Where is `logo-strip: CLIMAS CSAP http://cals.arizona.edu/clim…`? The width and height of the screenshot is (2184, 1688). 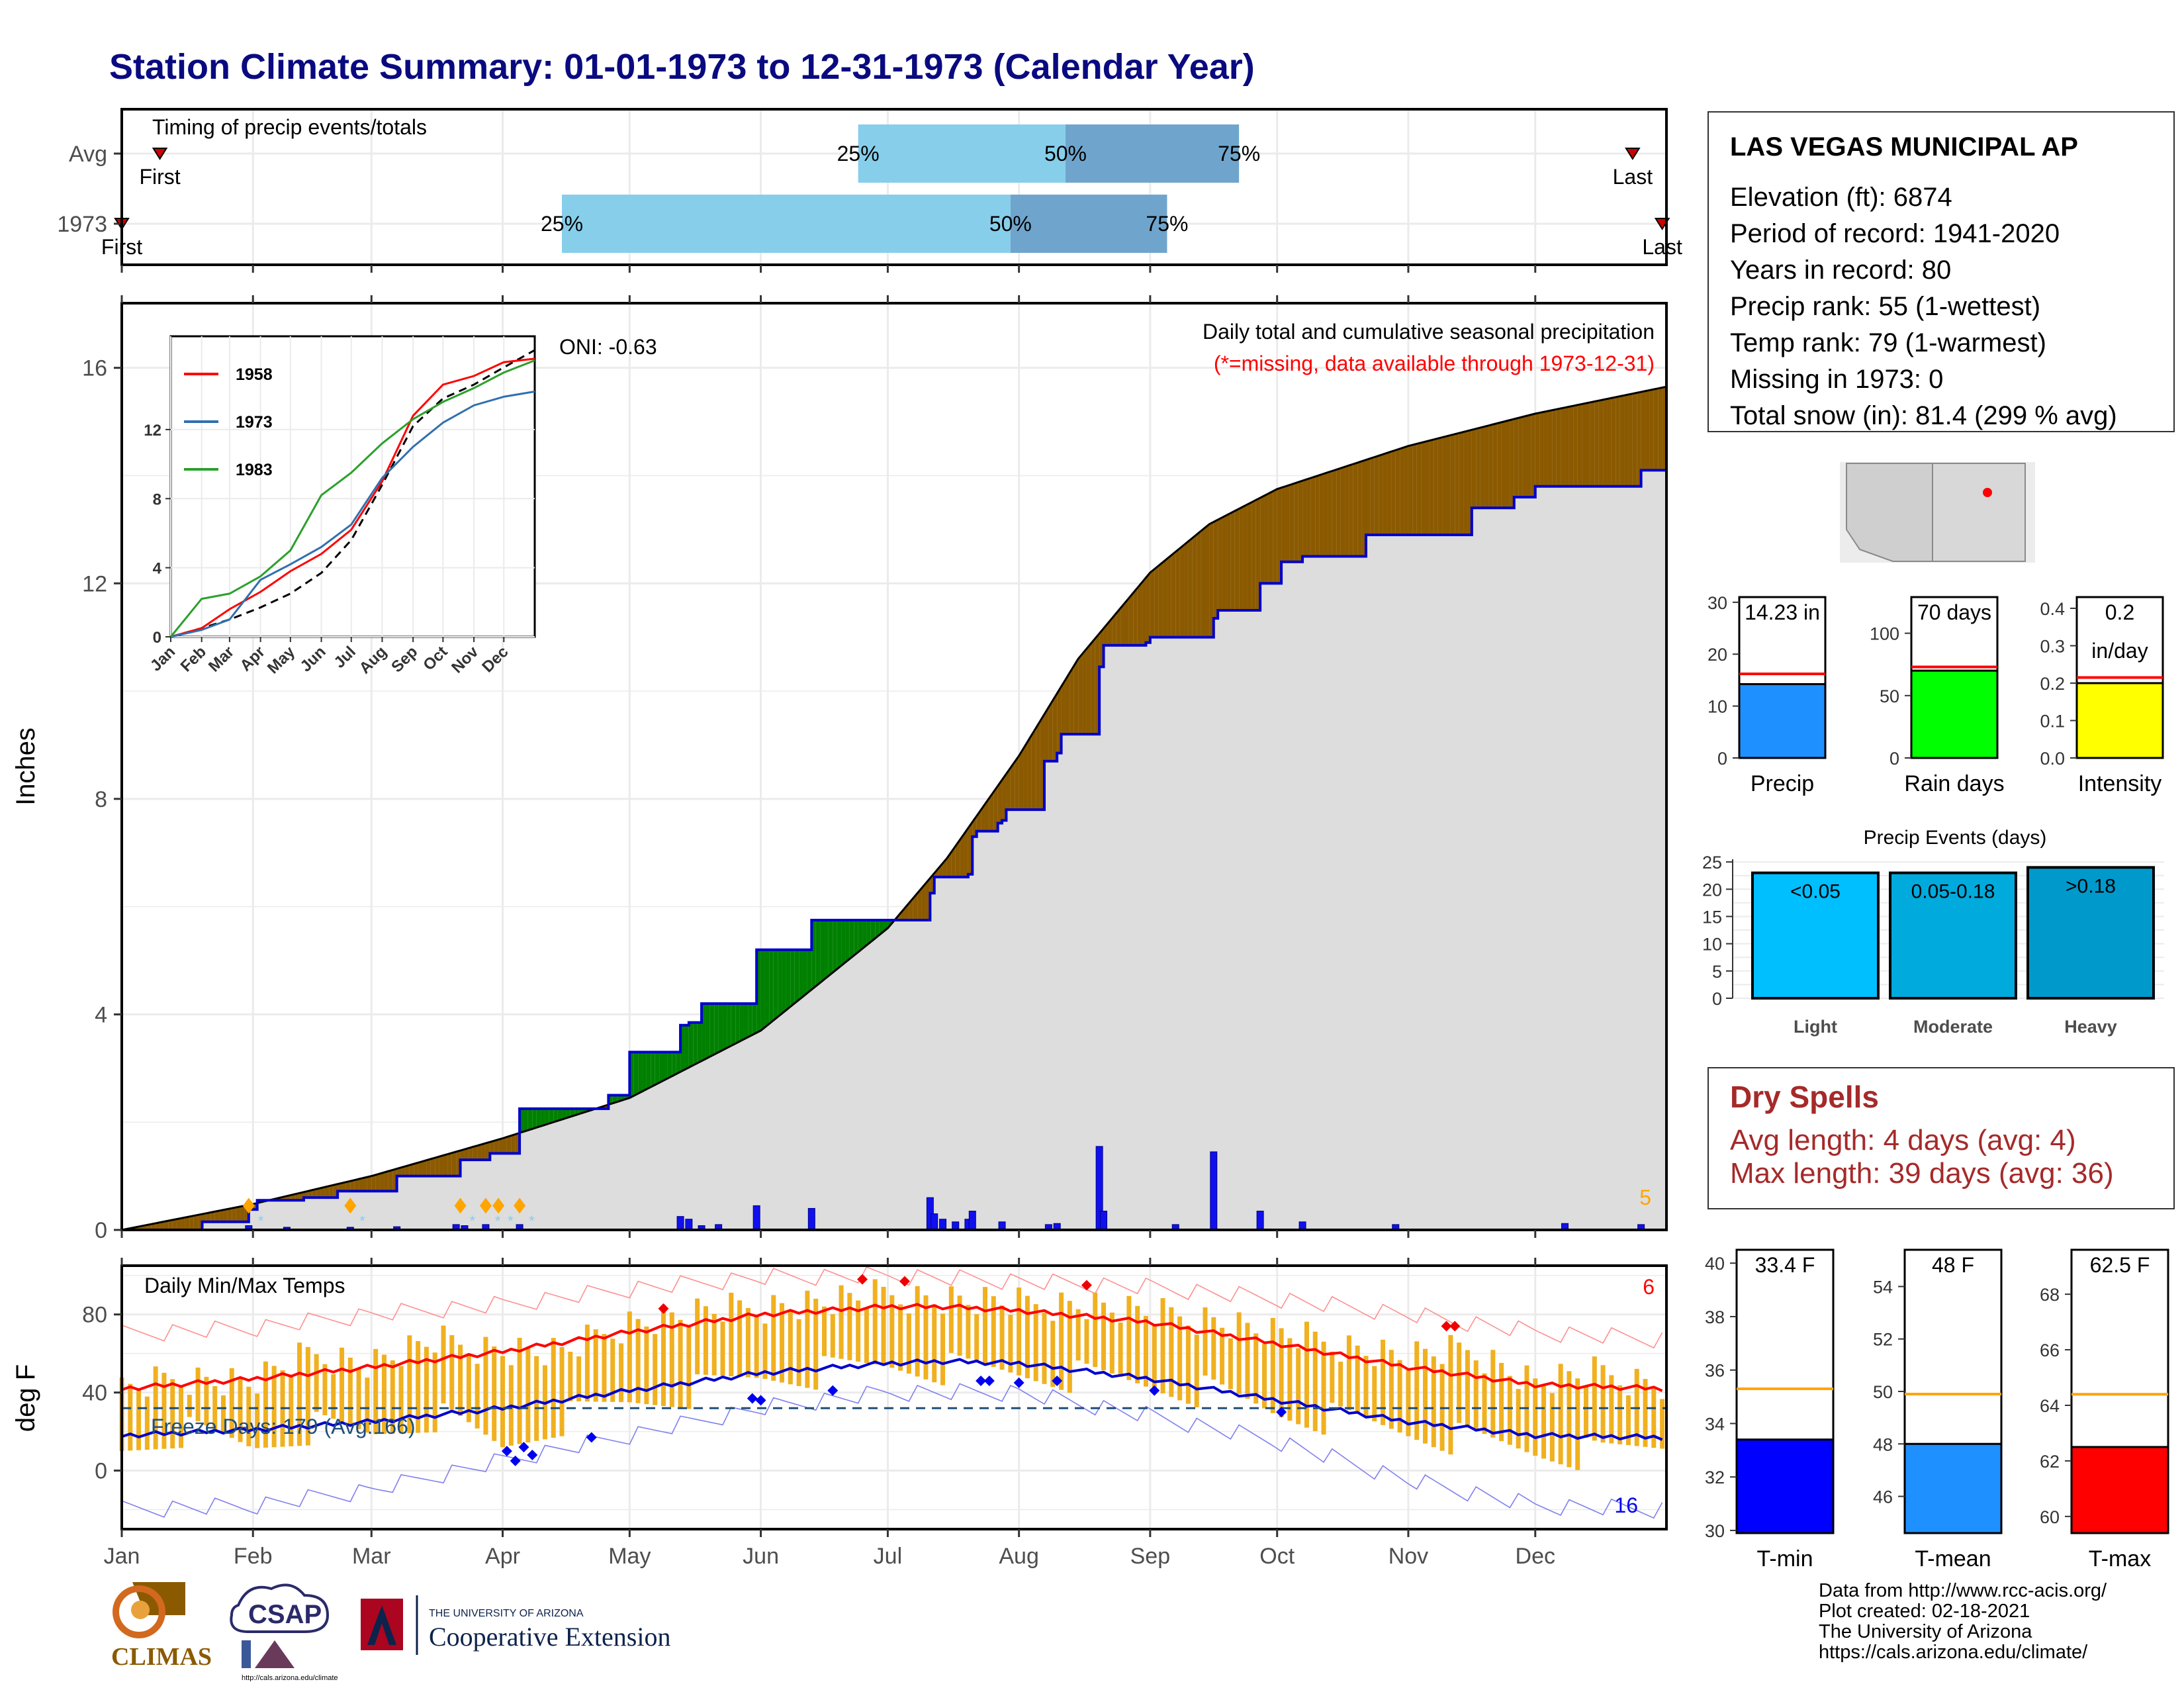 logo-strip: CLIMAS CSAP http://cals.arizona.edu/clim… is located at coordinates (430, 1628).